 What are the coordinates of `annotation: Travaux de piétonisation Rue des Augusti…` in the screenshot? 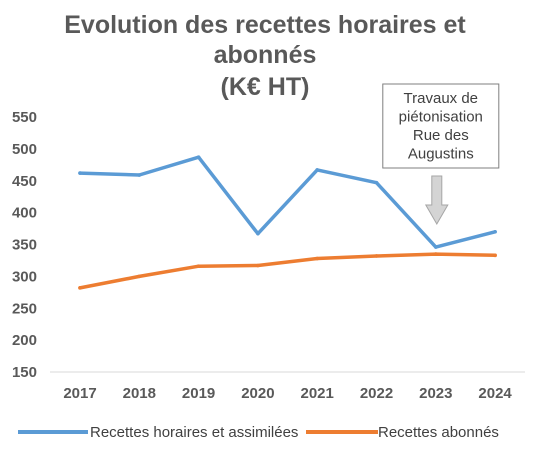 It's located at (441, 154).